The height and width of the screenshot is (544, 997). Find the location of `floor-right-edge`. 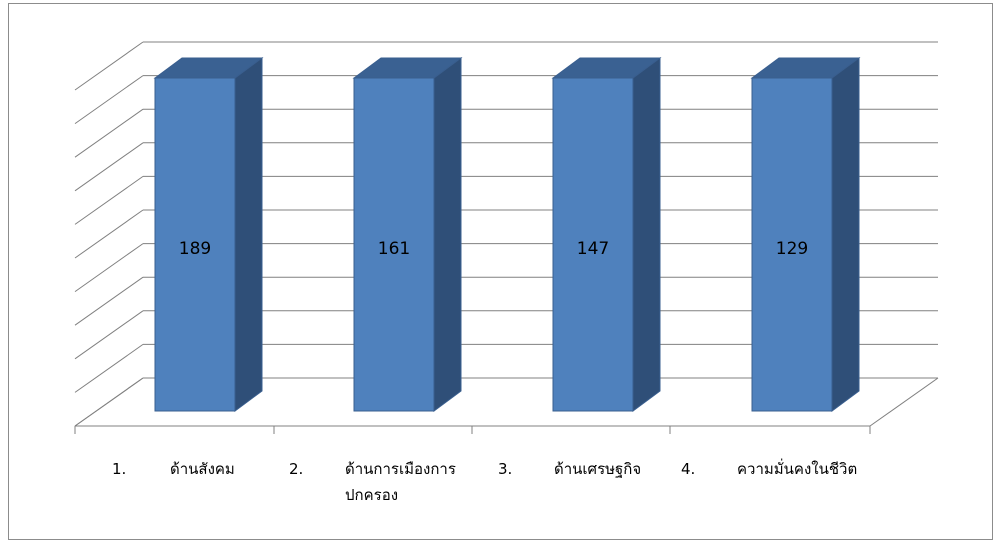

floor-right-edge is located at coordinates (904, 402).